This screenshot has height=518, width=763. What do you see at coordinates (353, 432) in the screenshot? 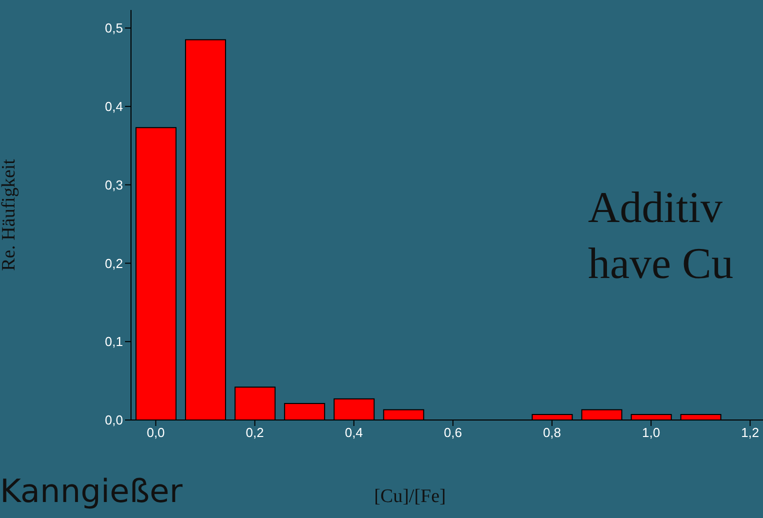
I see `x-tick-label: 0,4` at bounding box center [353, 432].